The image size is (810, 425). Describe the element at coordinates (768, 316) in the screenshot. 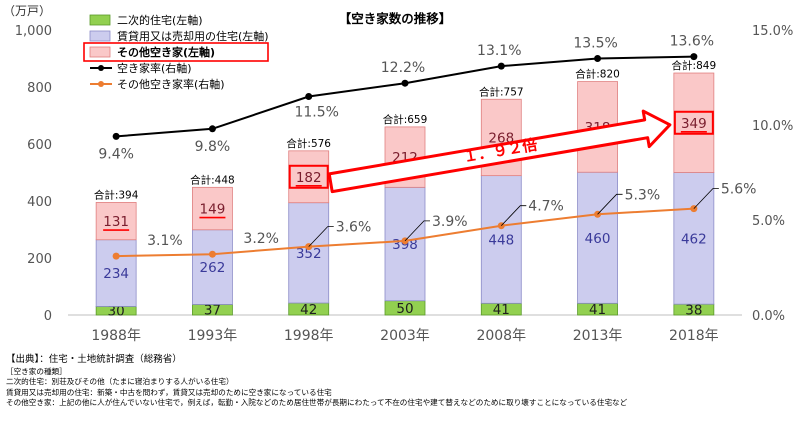

I see `y2-tick-label: 0.0%` at that location.